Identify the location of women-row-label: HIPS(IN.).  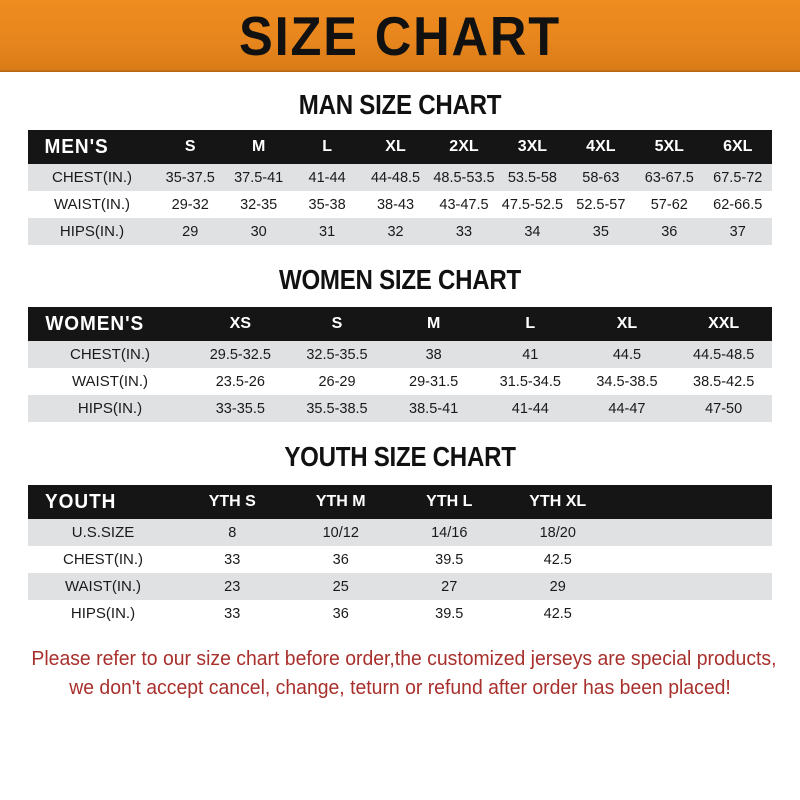
(110, 408).